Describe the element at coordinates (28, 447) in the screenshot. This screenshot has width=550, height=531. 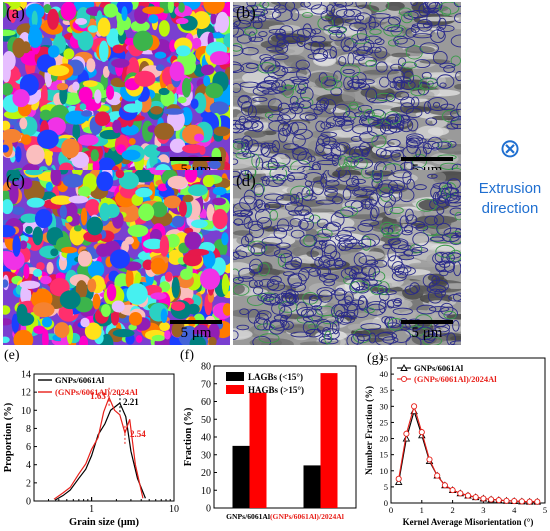
I see `y-tick-label: 6` at that location.